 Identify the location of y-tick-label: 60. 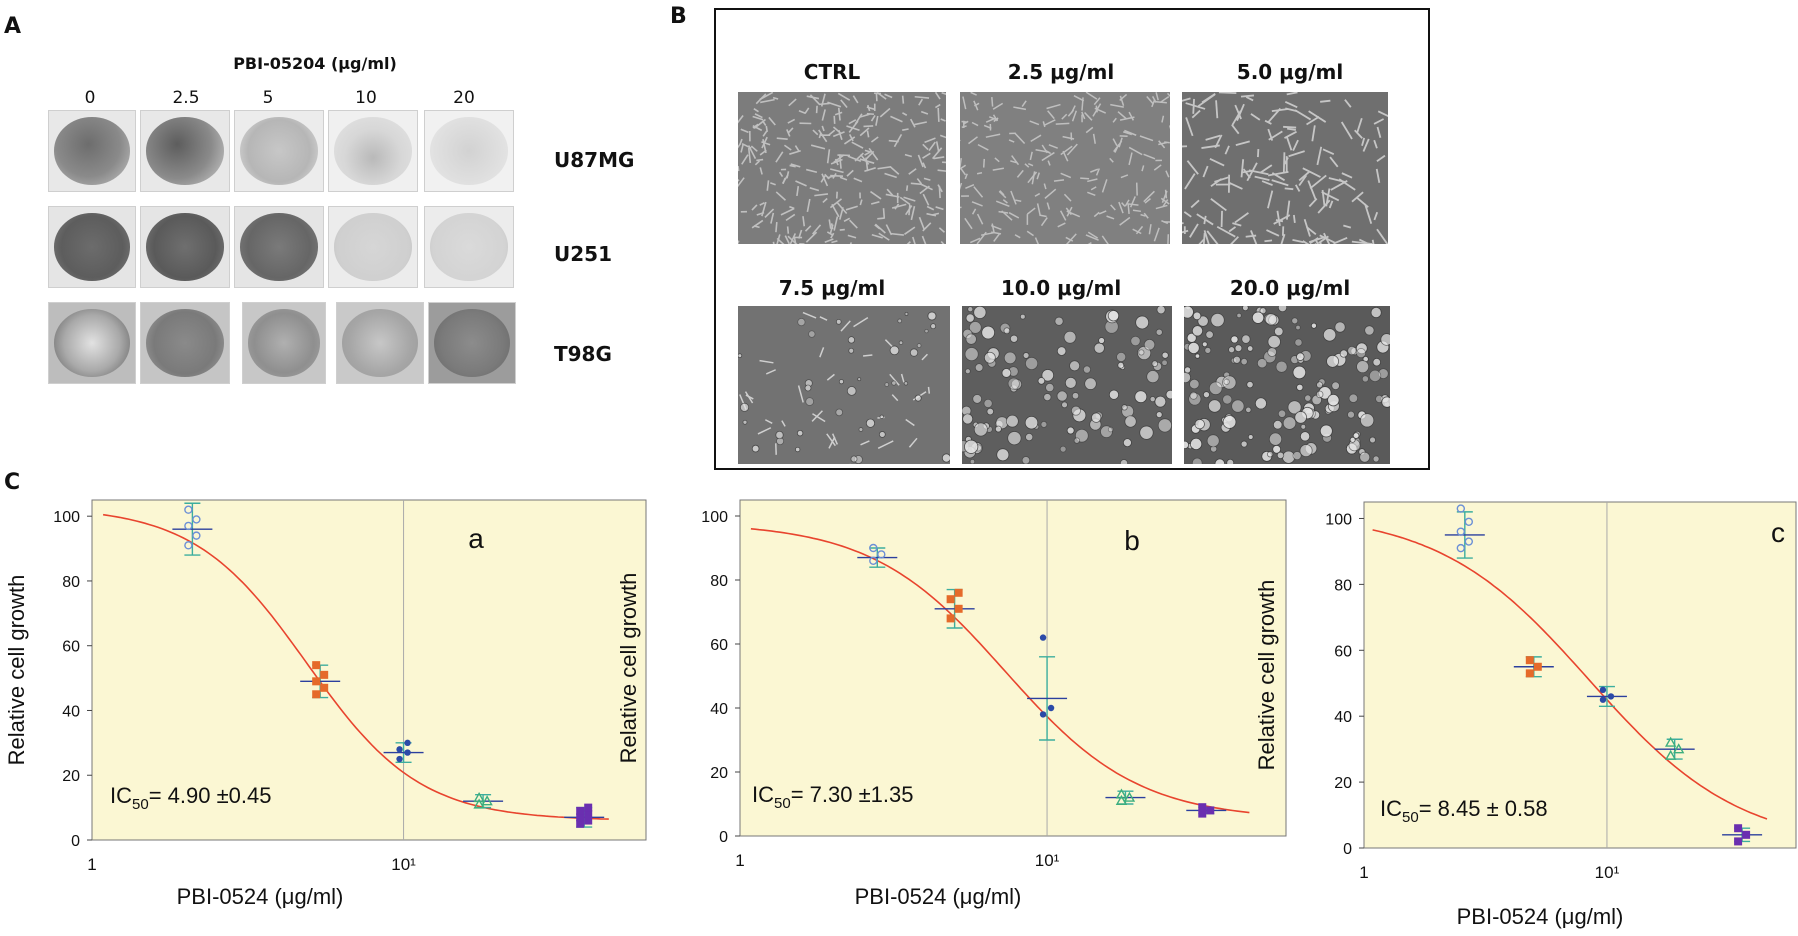
(71, 647).